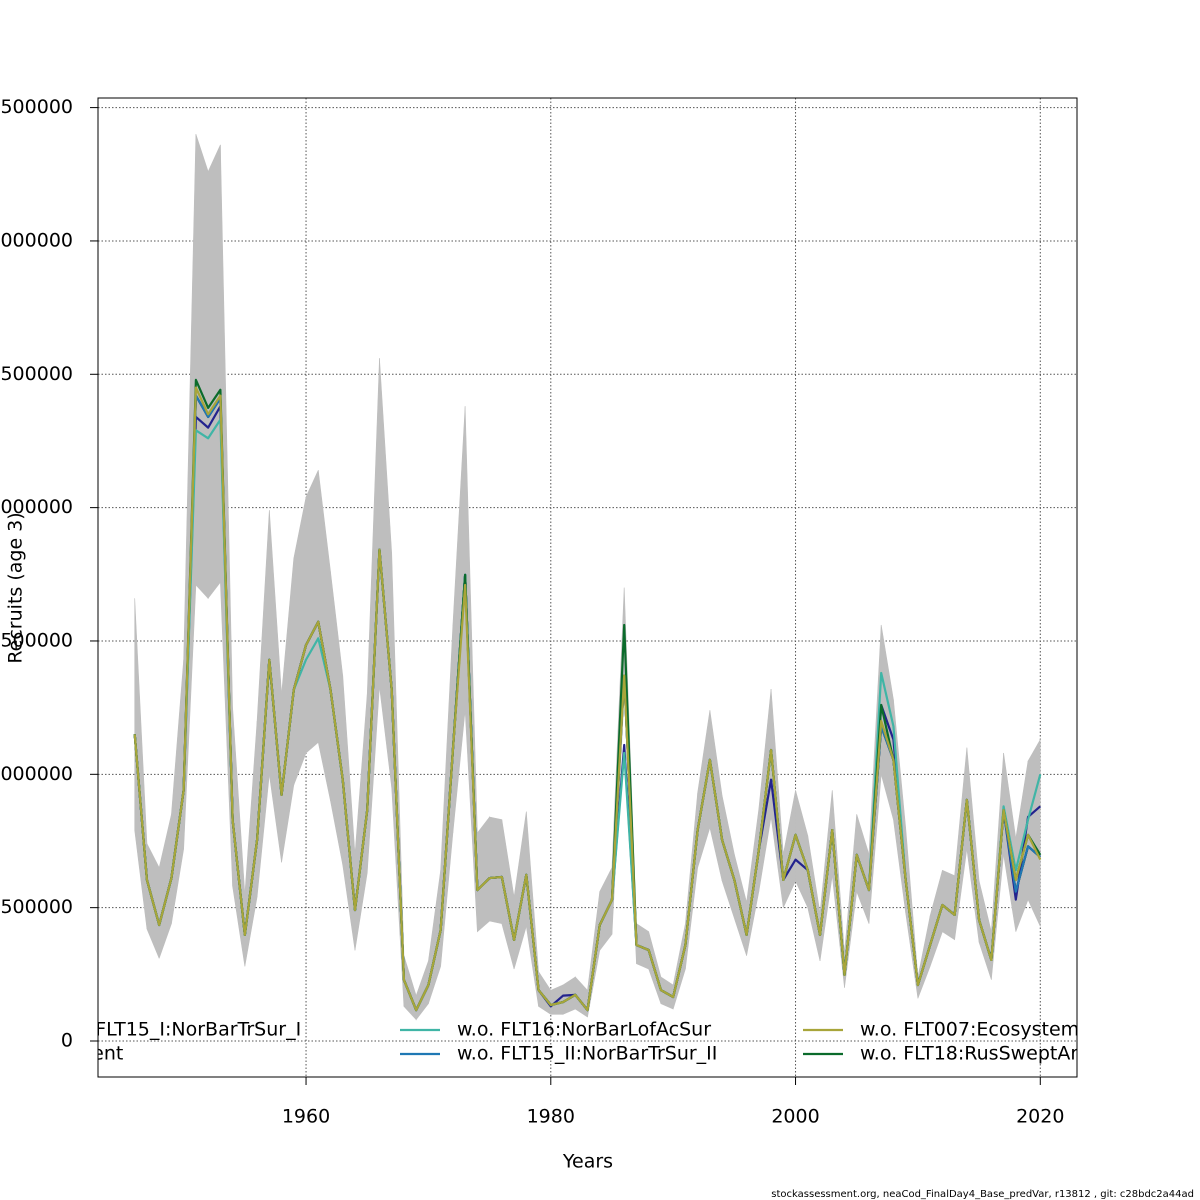 Image resolution: width=1200 pixels, height=1200 pixels. What do you see at coordinates (36, 107) in the screenshot?
I see `y-tick-label: 3500000` at bounding box center [36, 107].